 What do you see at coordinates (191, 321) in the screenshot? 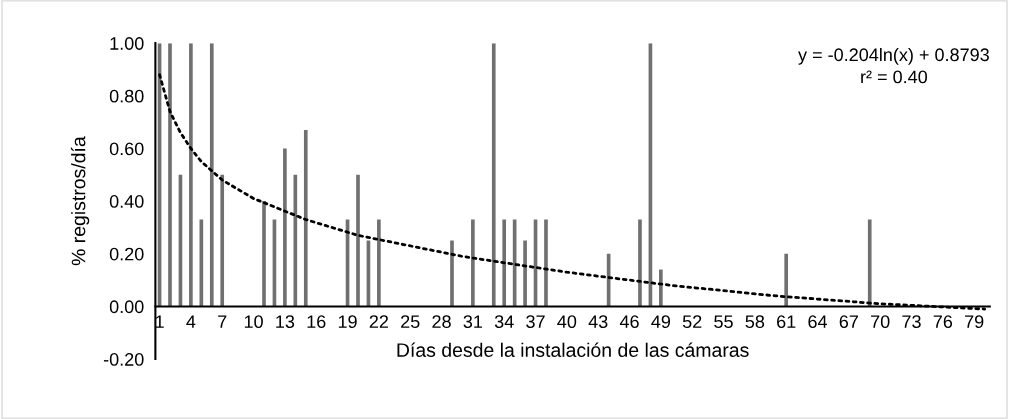
I see `x-tick-label: 4` at bounding box center [191, 321].